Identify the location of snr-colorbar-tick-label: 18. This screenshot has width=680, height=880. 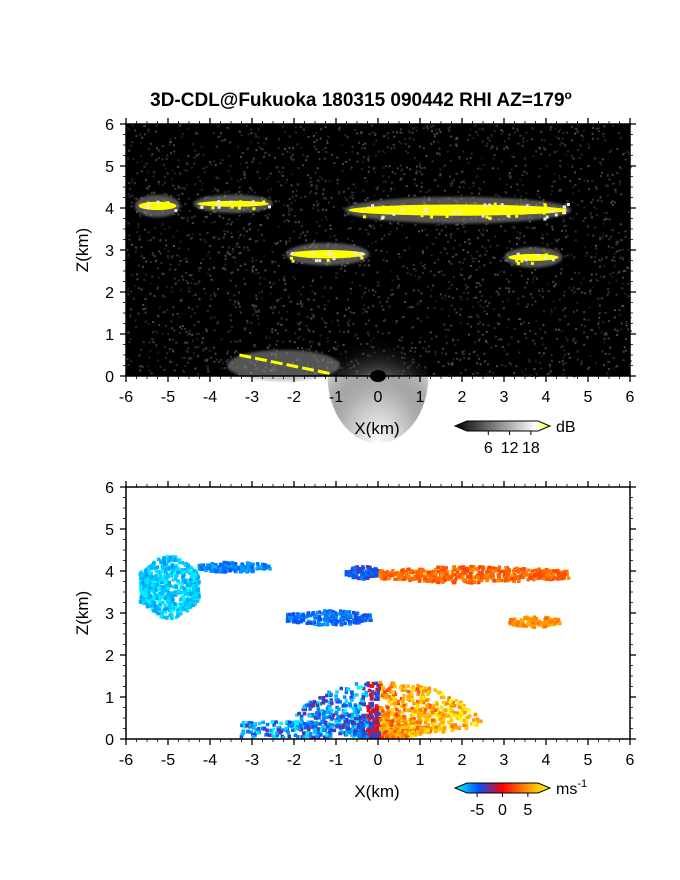
(531, 448).